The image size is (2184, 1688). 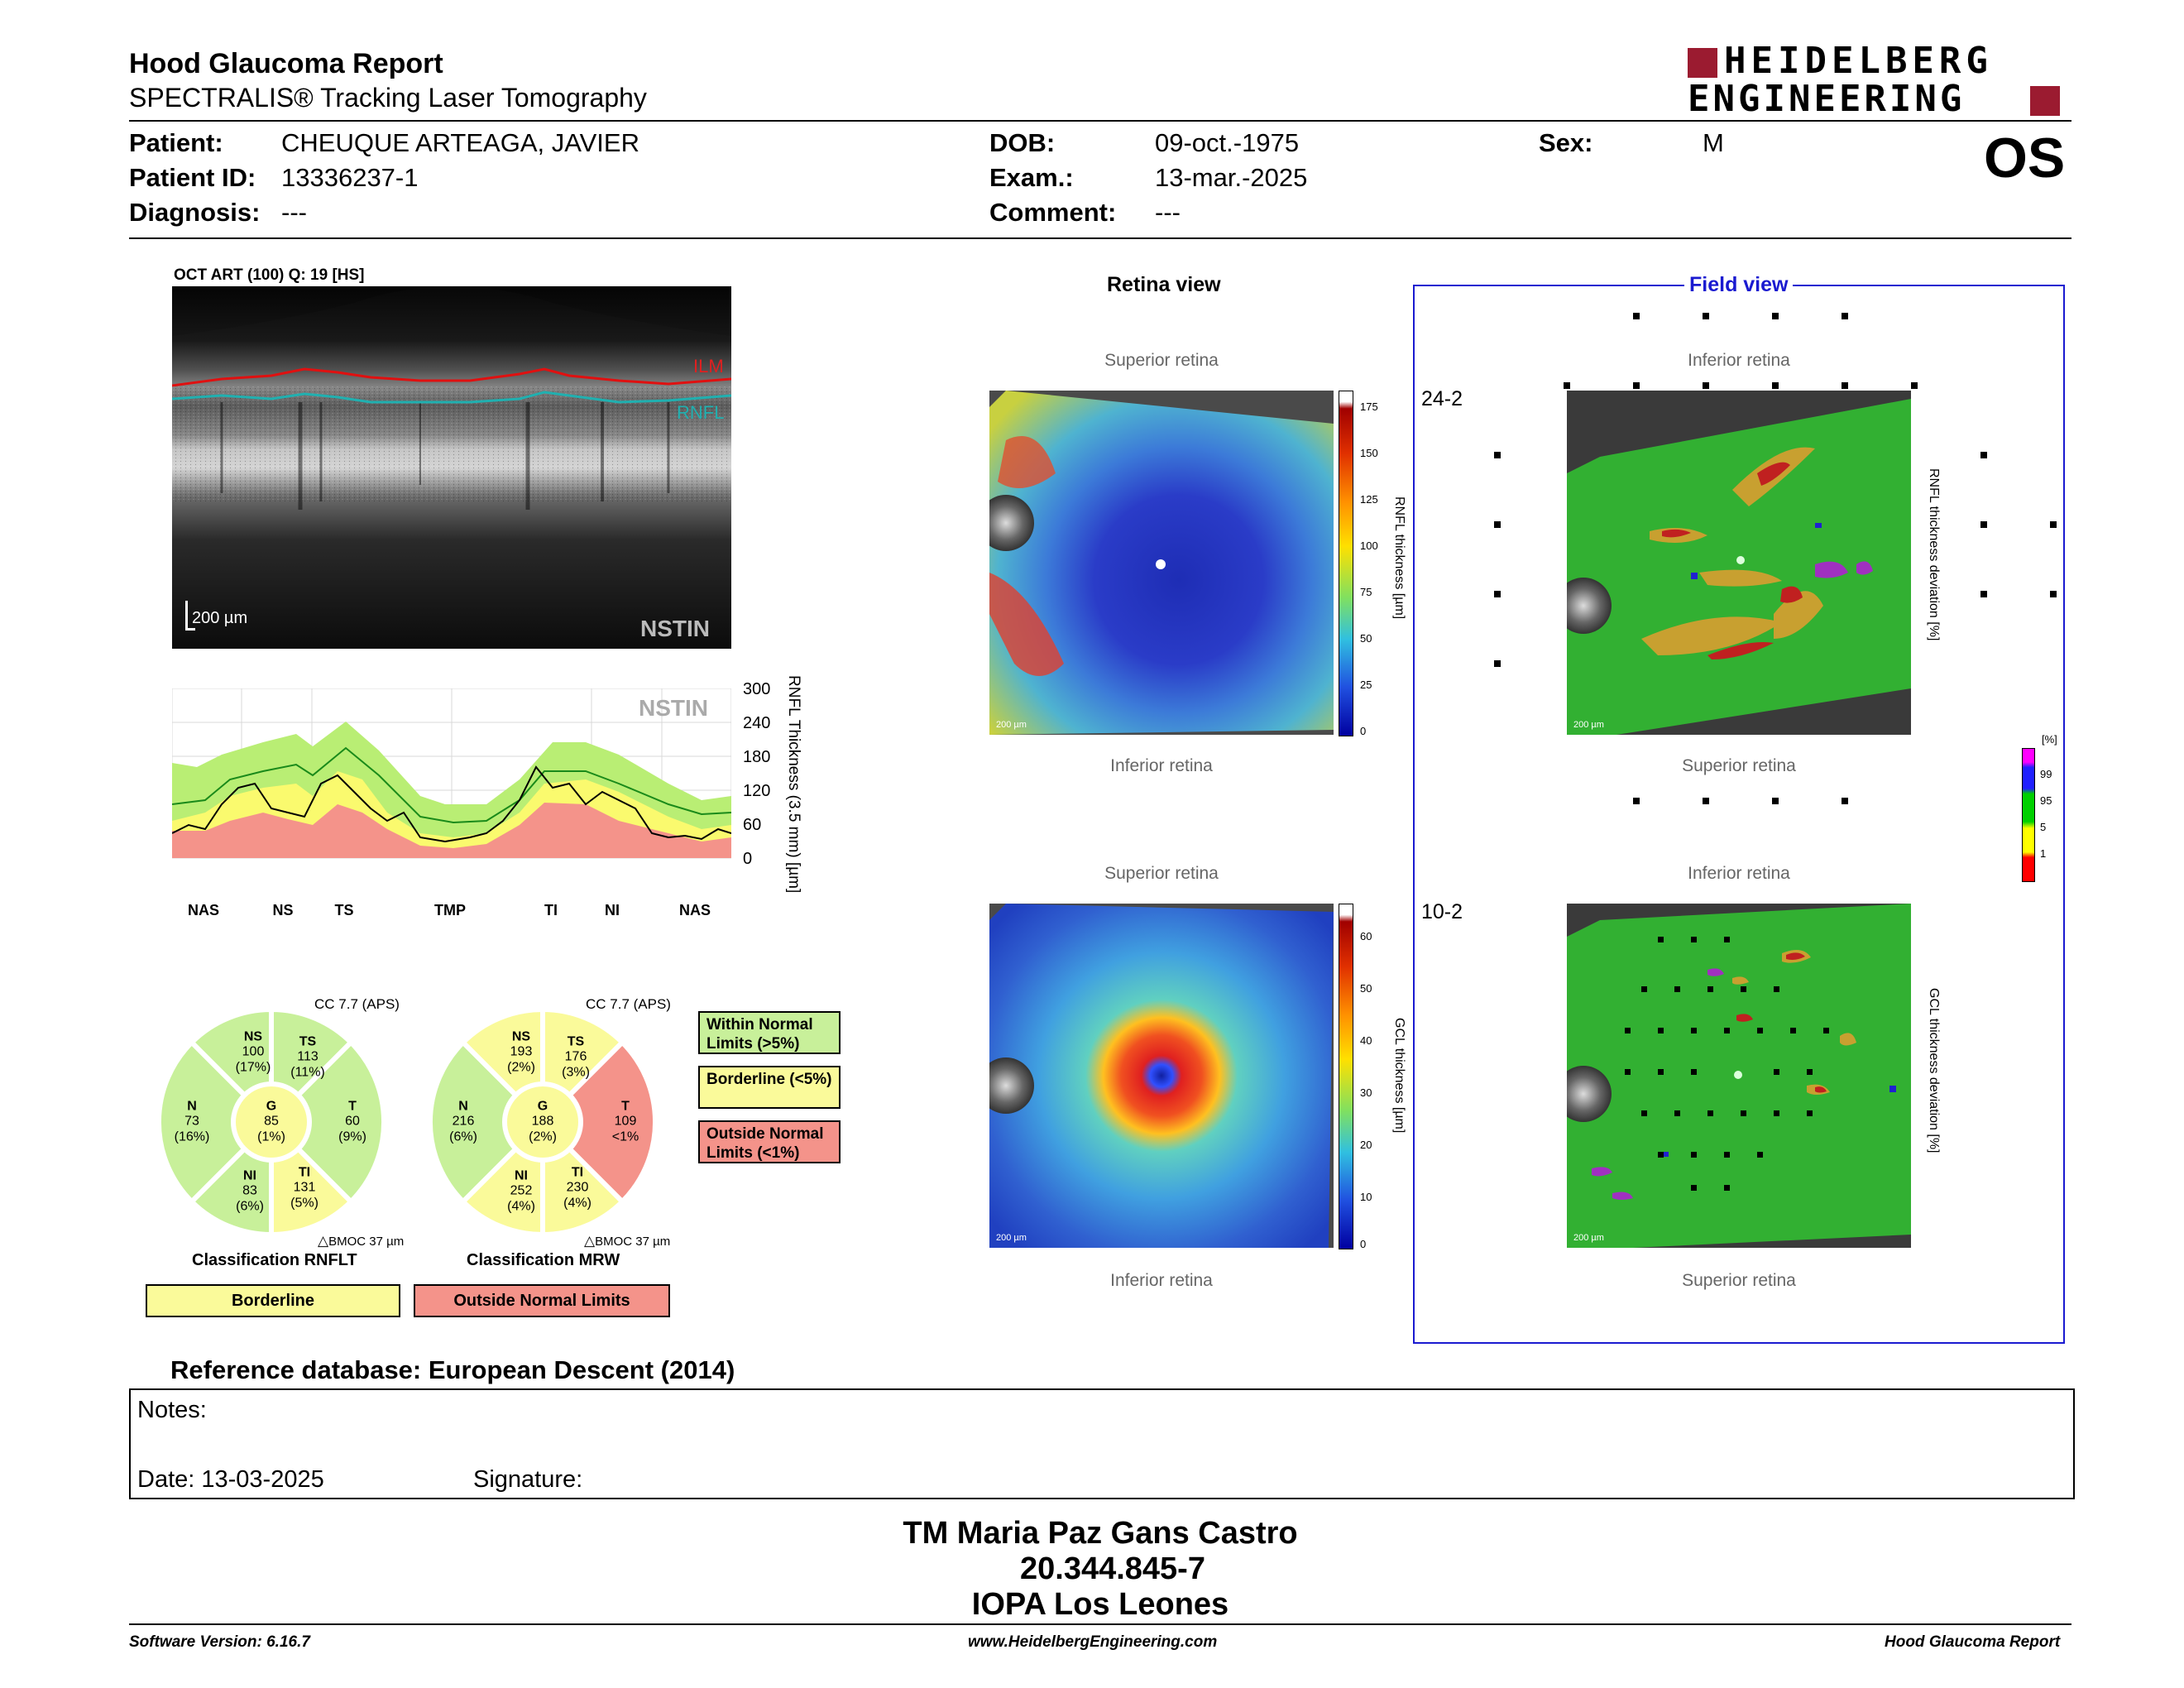 I want to click on ilm-label: ILM, so click(x=708, y=366).